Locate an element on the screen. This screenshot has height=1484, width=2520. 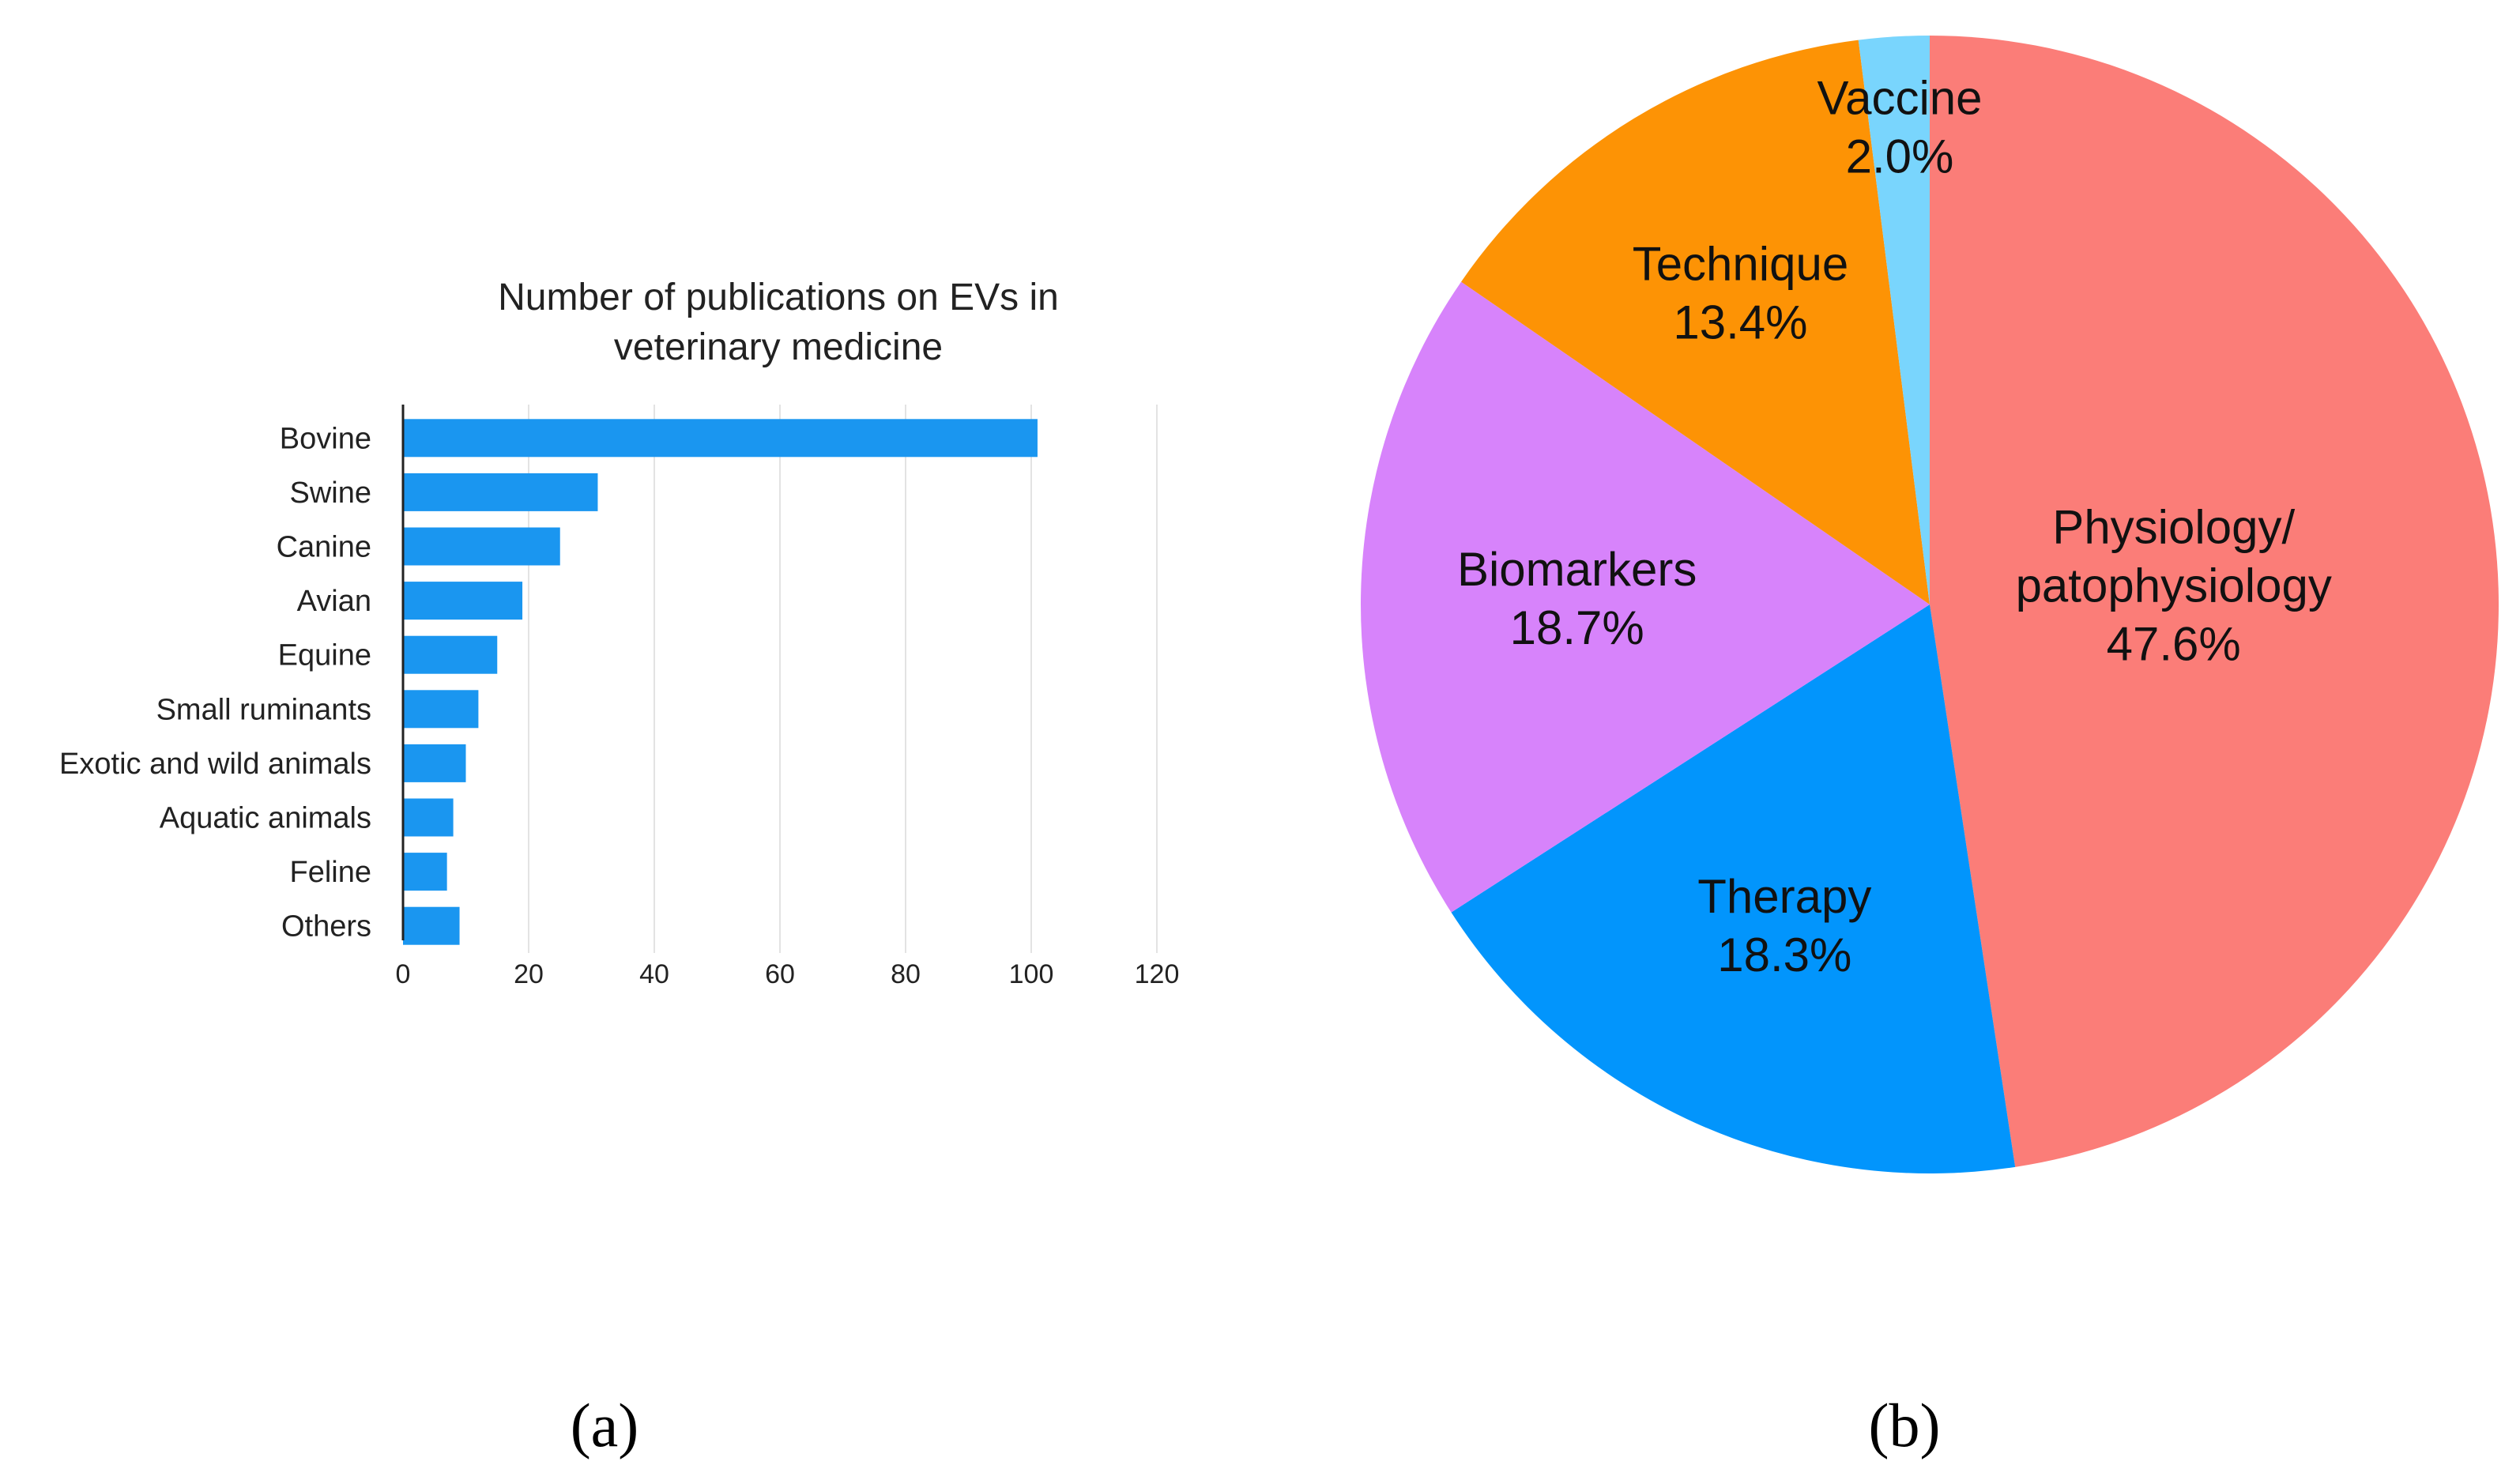
panel-label-a: (a) is located at coordinates (605, 1425).